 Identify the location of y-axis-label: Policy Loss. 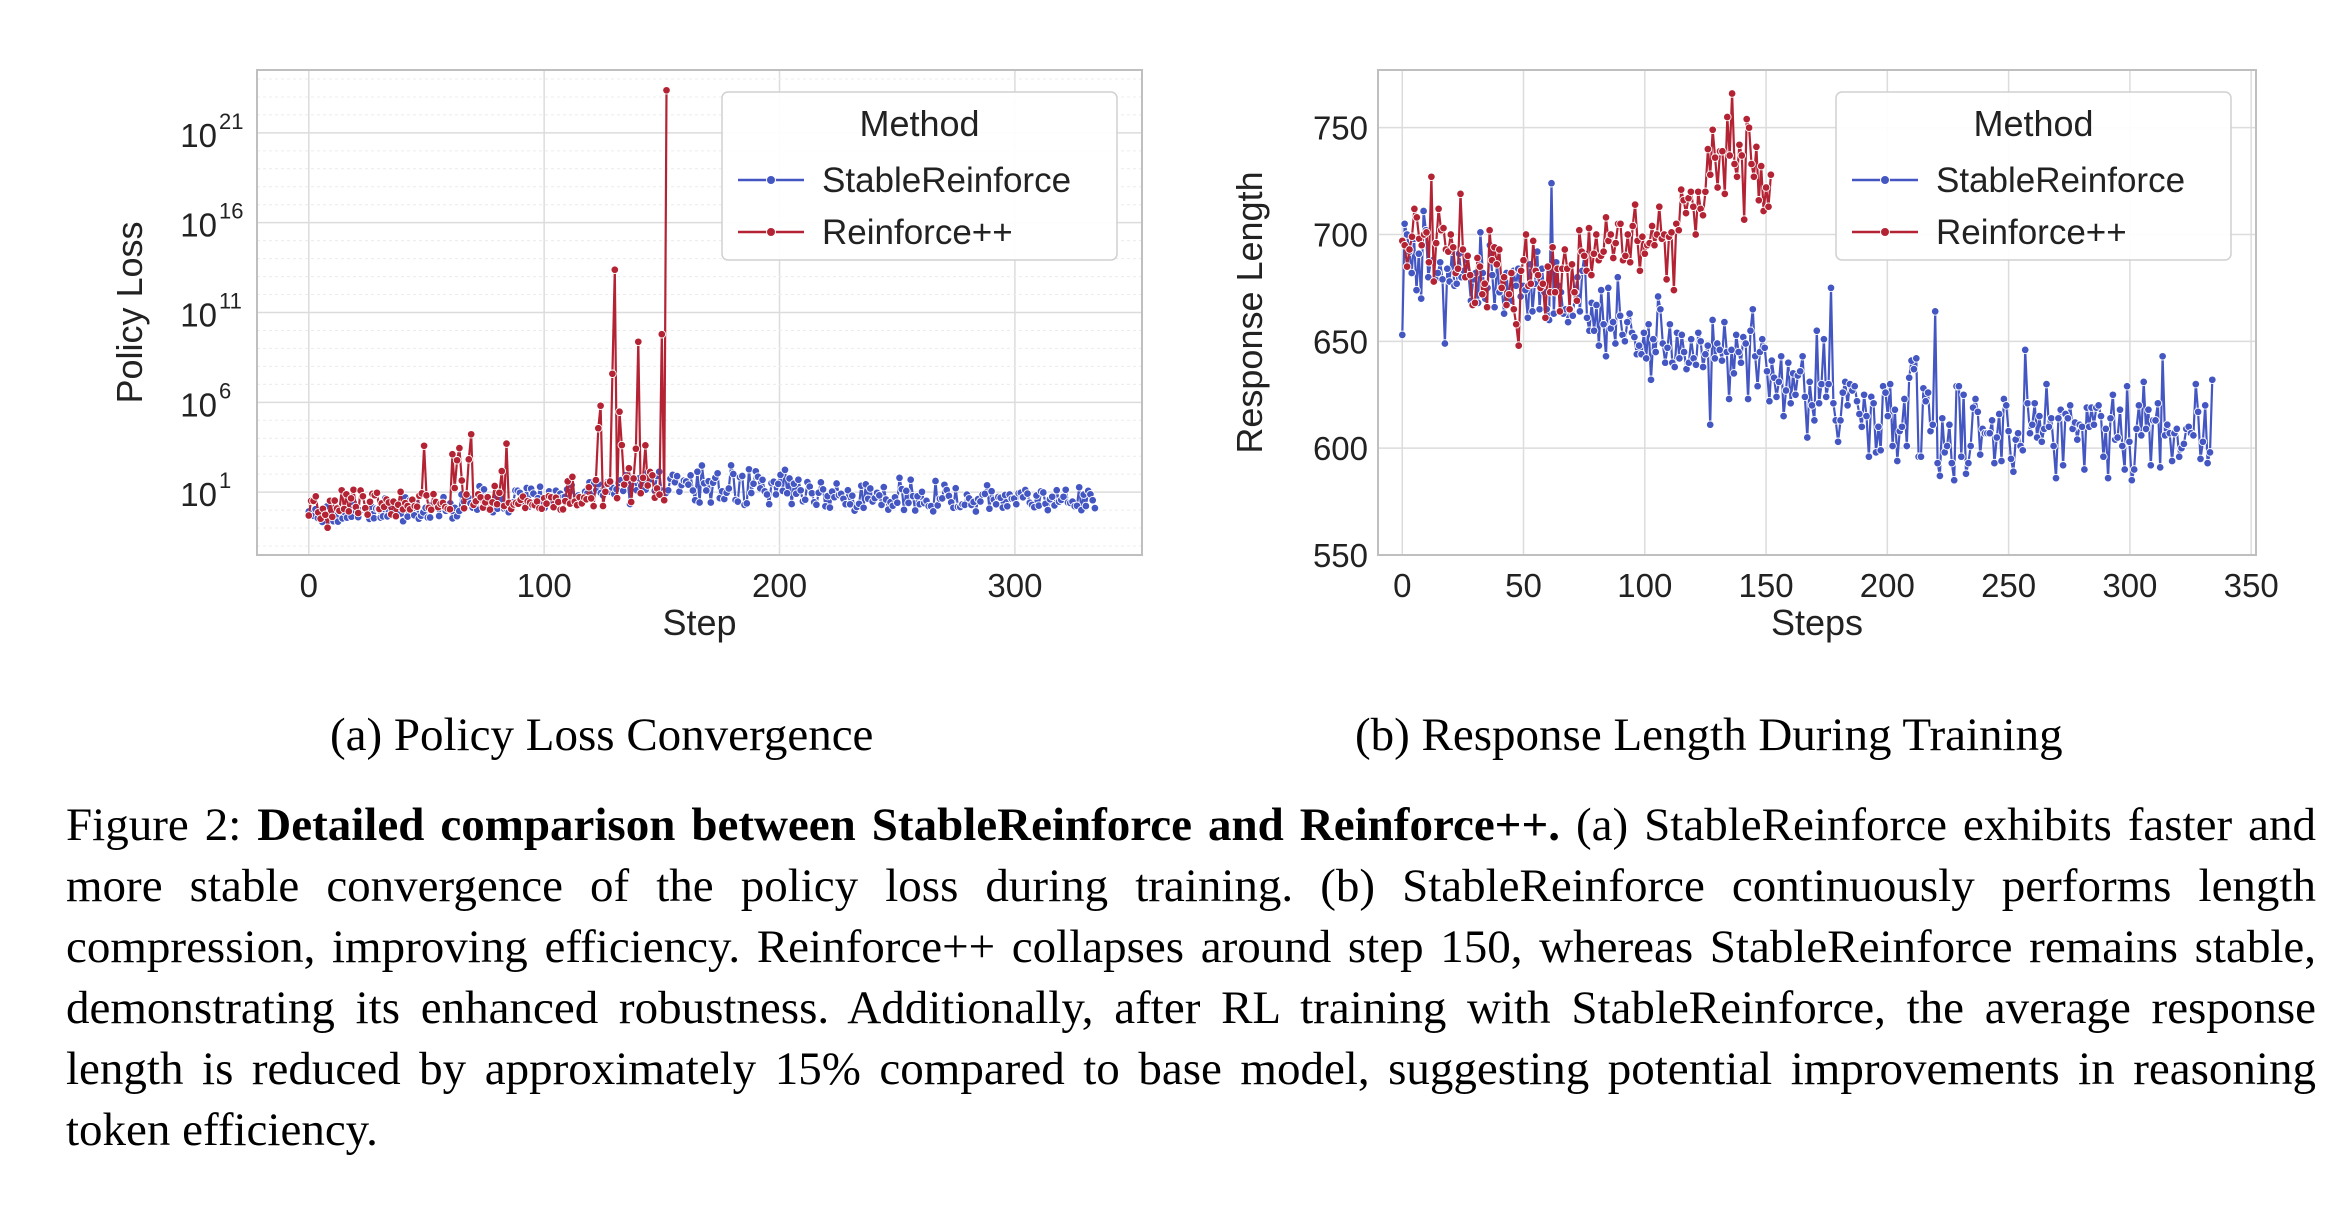
(129, 312).